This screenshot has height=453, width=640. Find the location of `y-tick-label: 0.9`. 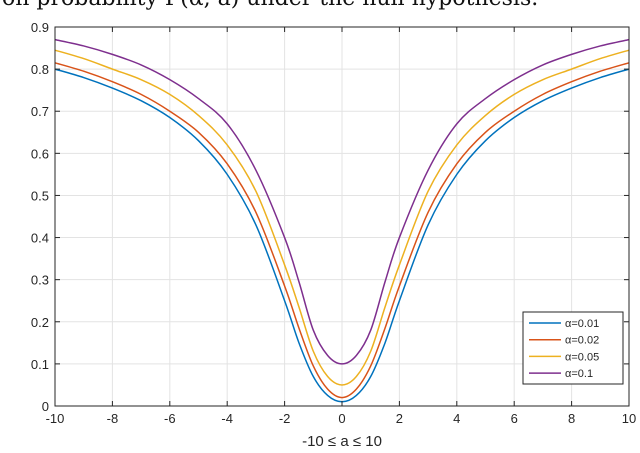

y-tick-label: 0.9 is located at coordinates (40, 27).